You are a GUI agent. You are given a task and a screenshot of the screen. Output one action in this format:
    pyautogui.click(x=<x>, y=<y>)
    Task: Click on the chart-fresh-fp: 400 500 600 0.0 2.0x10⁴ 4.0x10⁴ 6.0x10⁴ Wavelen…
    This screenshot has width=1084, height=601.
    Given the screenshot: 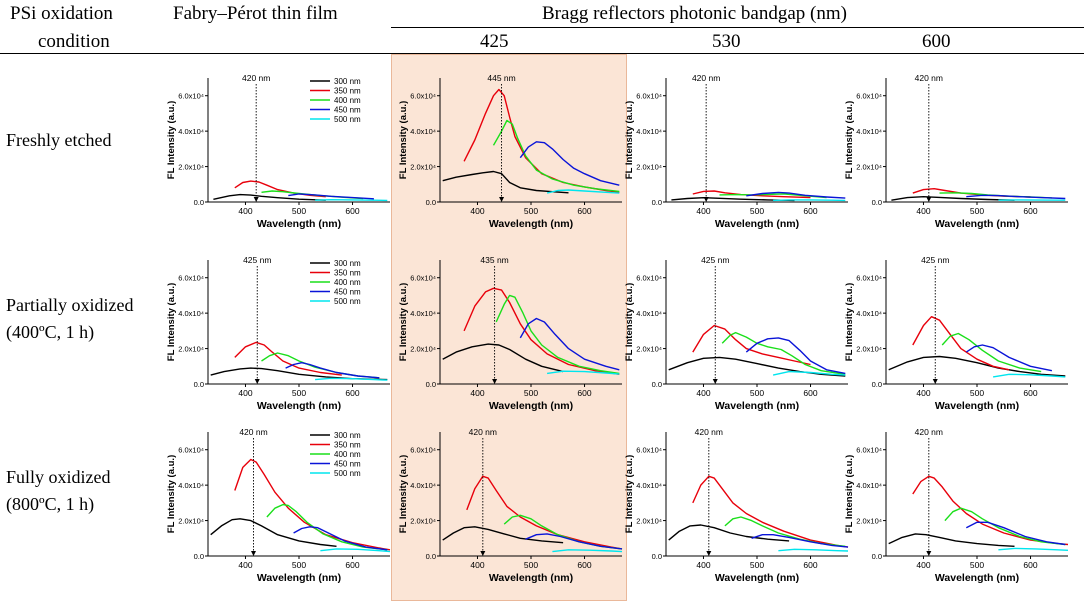 What is the action you would take?
    pyautogui.click(x=278, y=151)
    